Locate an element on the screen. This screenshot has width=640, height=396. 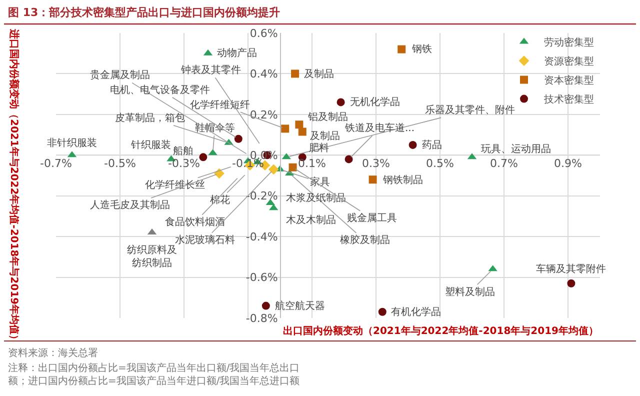
chart-title: 图 13：部分技术密集型产品出口与进口国内份额均提升 is located at coordinates (144, 12).